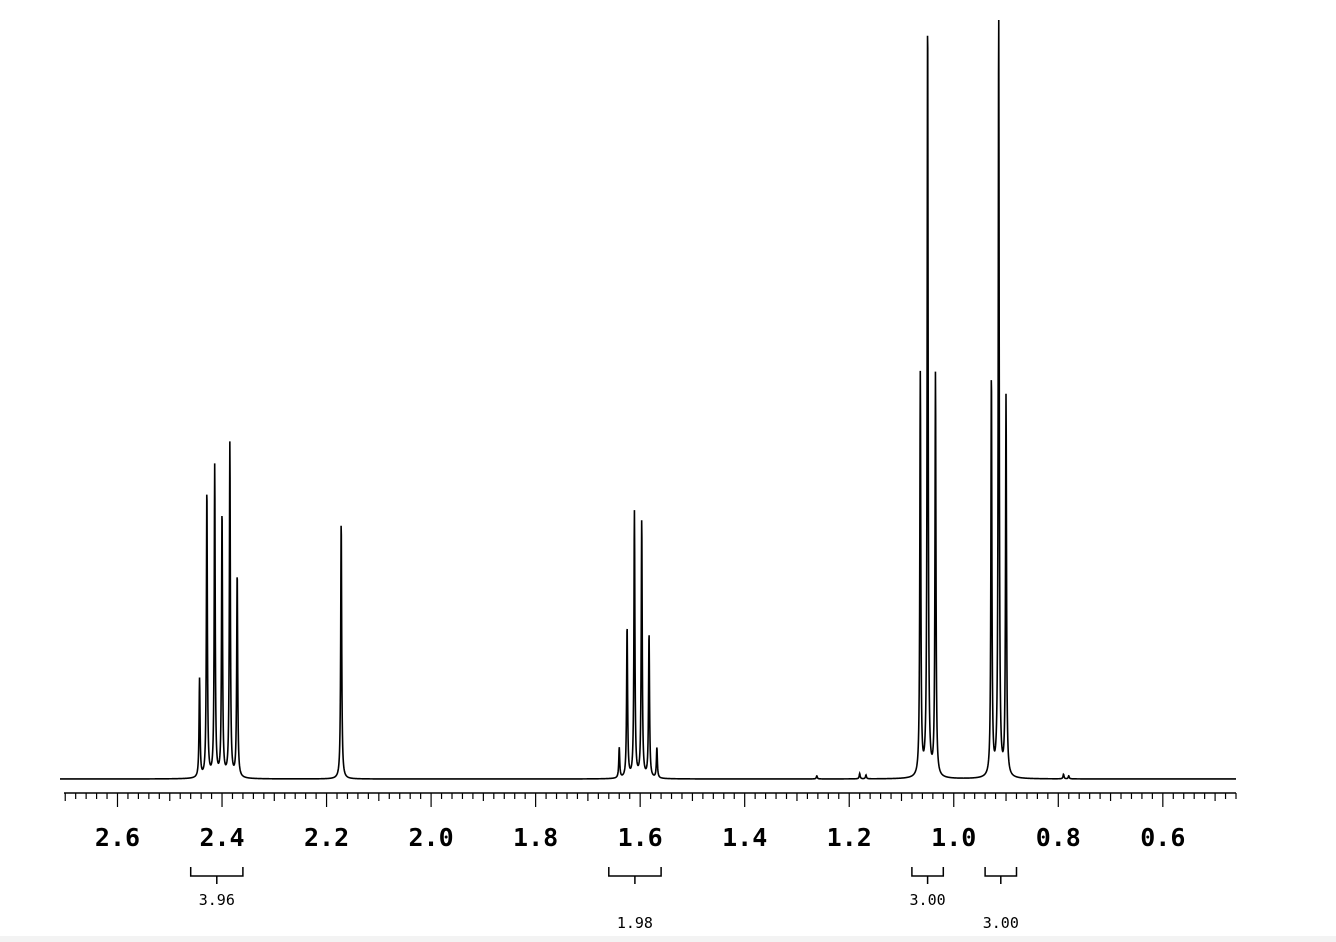 The height and width of the screenshot is (942, 1336). I want to click on integral-value-1: 1.98, so click(635, 923).